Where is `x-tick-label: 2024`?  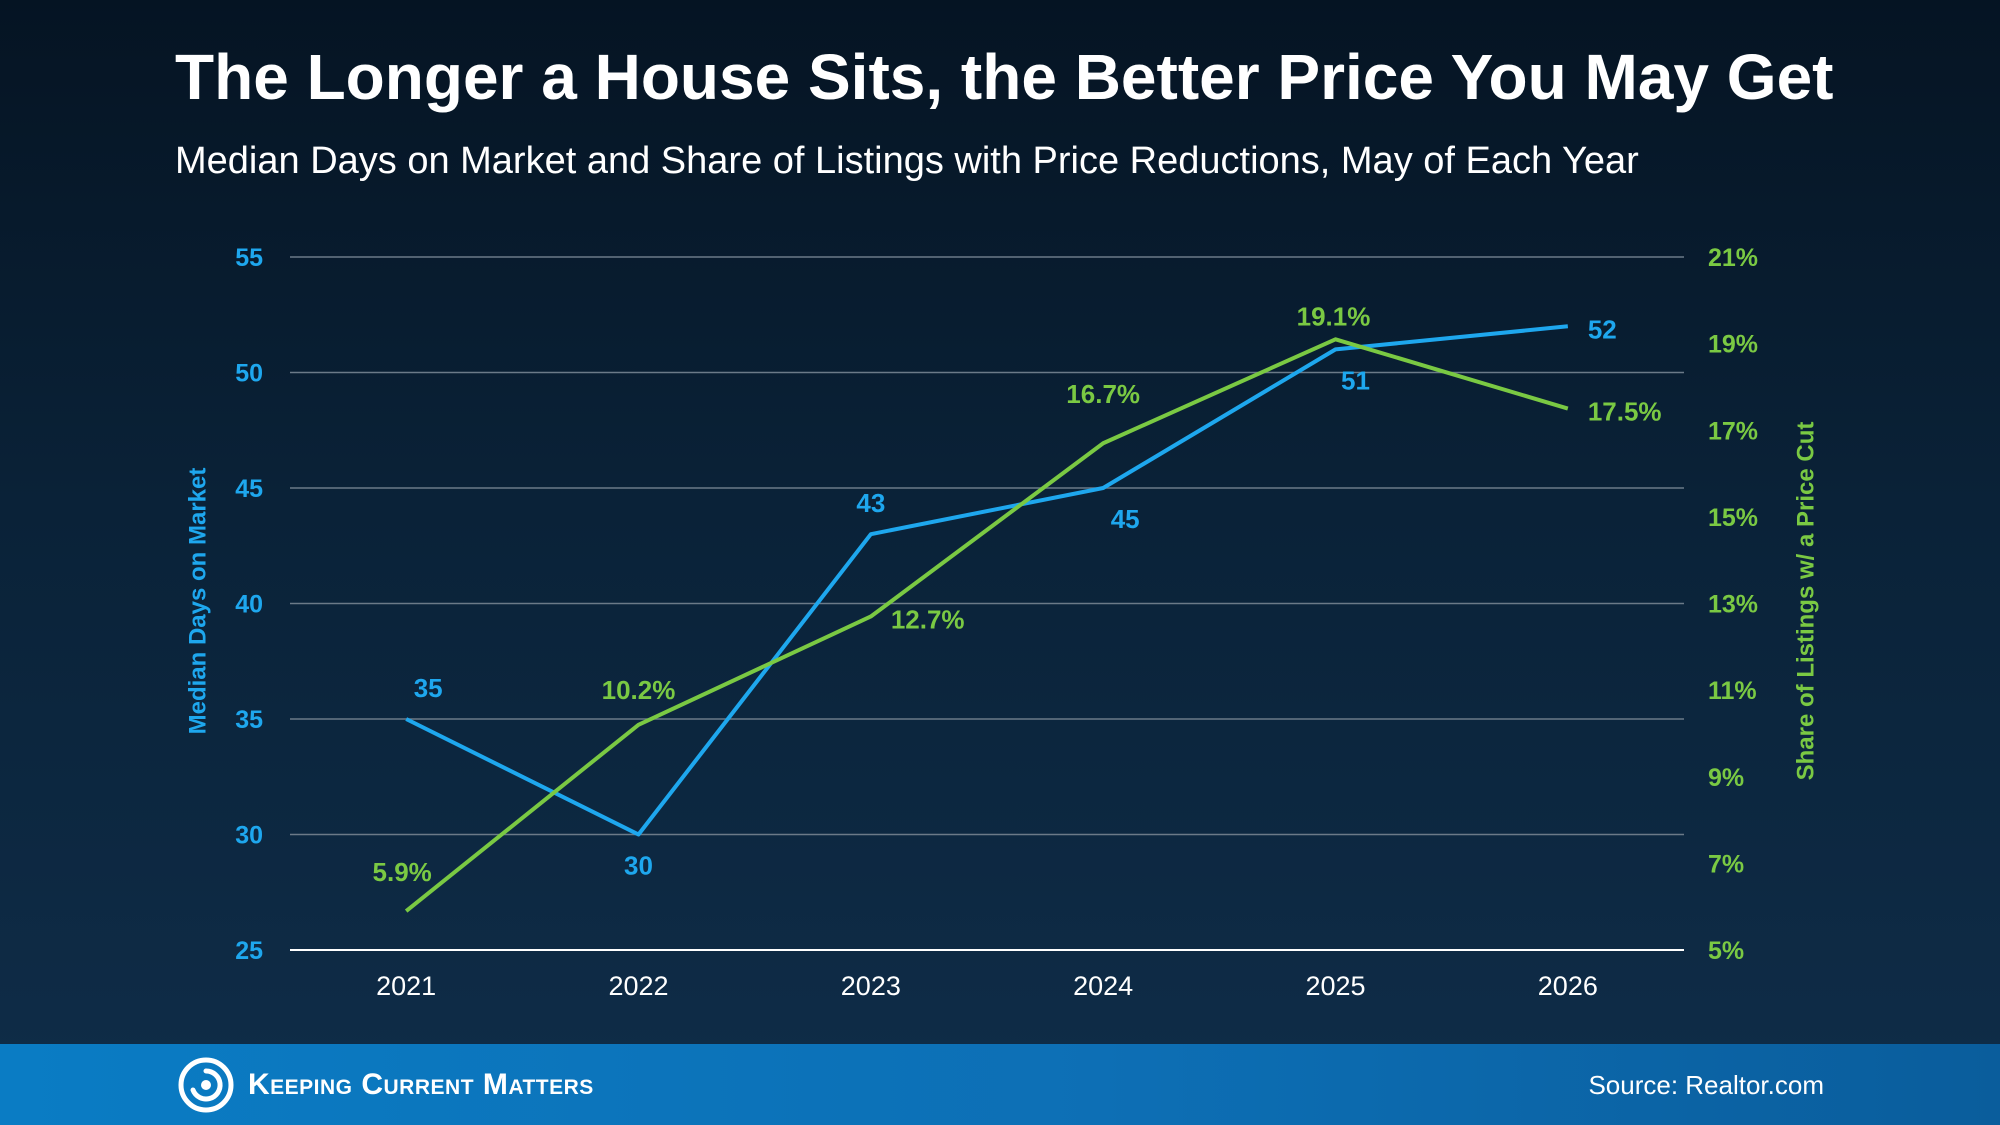 x-tick-label: 2024 is located at coordinates (1103, 986).